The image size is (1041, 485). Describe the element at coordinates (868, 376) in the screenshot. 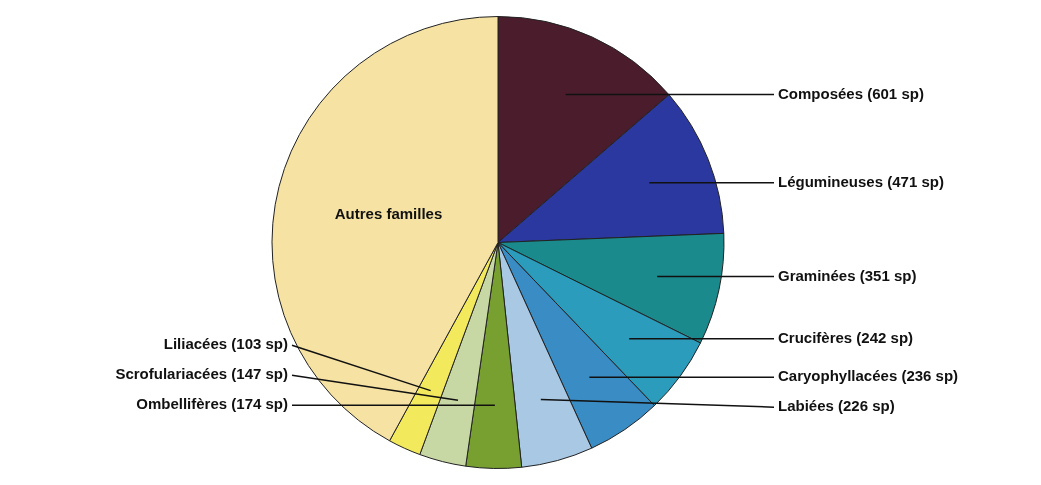

I see `slice-label: Caryophyllacées (236 sp)` at that location.